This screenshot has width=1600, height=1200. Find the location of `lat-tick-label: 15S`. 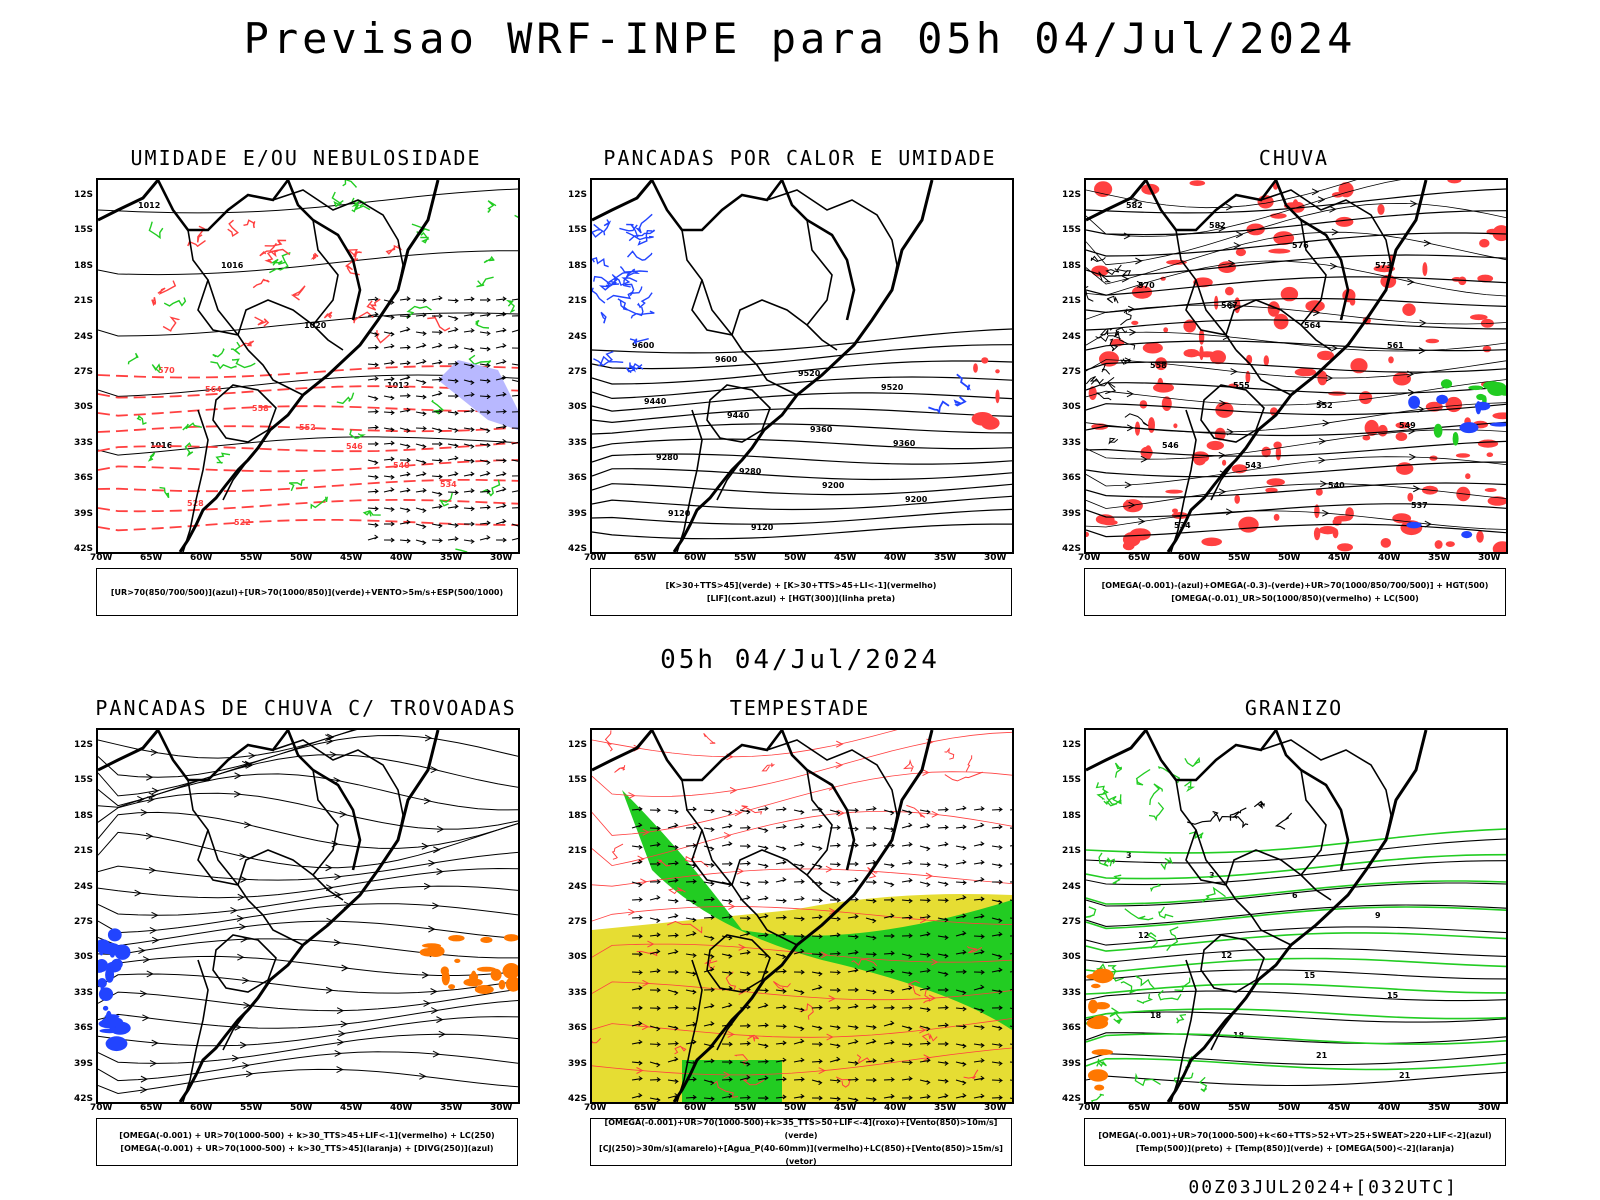

lat-tick-label: 15S is located at coordinates (84, 230).